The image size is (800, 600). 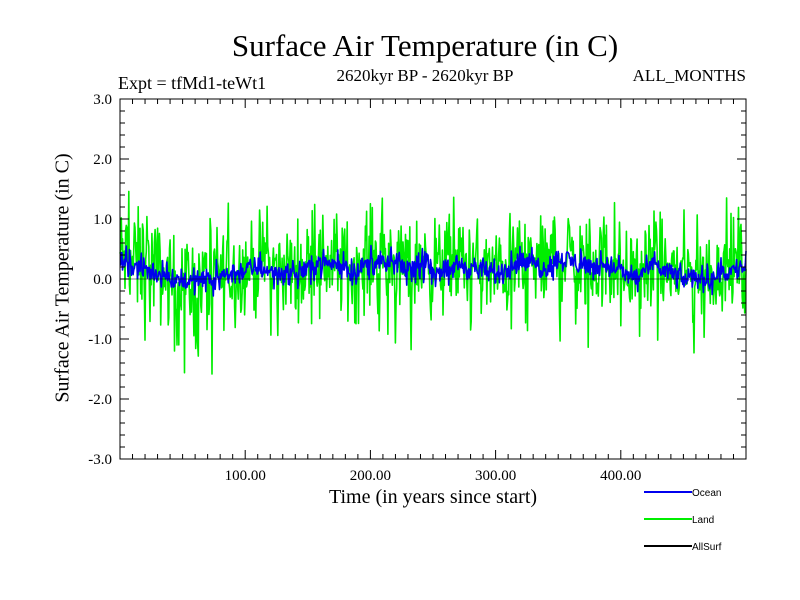 I want to click on chart-title: Surface Air Temperature (in C), so click(x=425, y=45).